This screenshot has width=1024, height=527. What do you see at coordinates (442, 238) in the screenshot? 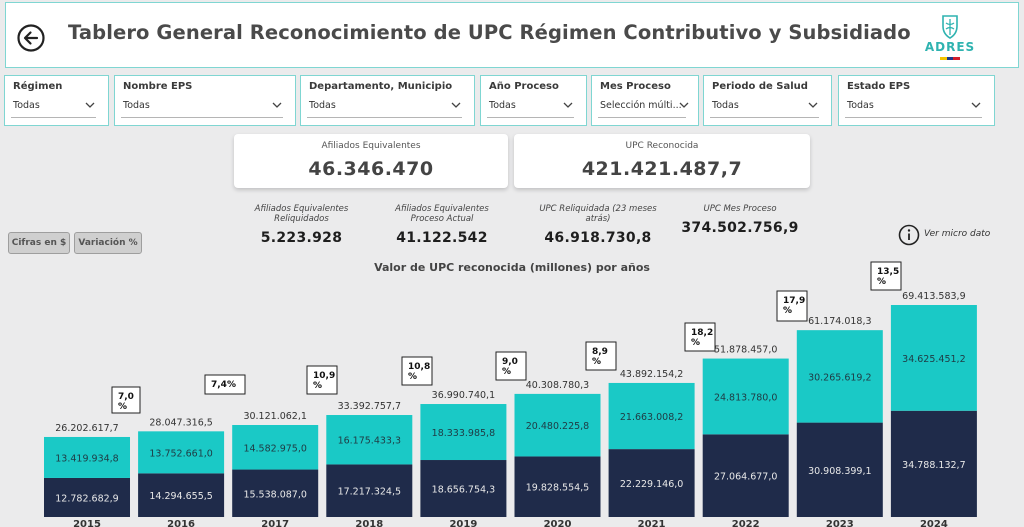
I see `kpi-sub-value: 41.122.542` at bounding box center [442, 238].